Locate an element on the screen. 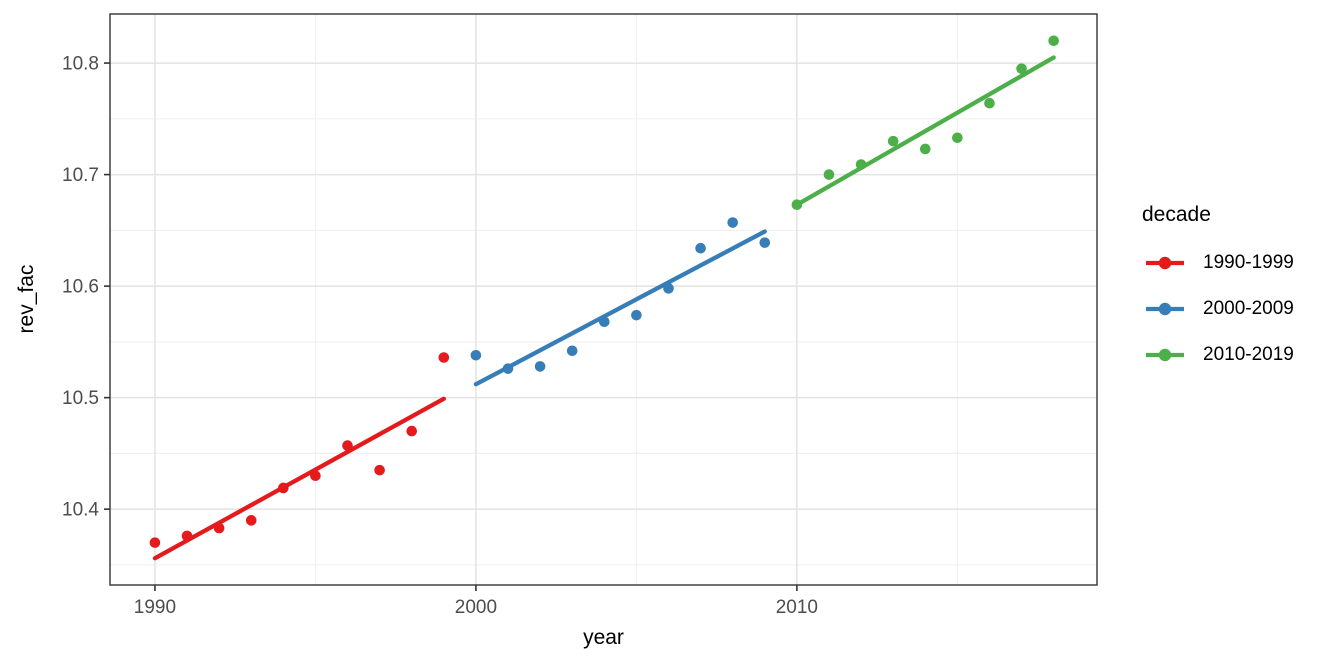 Image resolution: width=1344 pixels, height=672 pixels. x-tick-label: 2000 is located at coordinates (476, 607).